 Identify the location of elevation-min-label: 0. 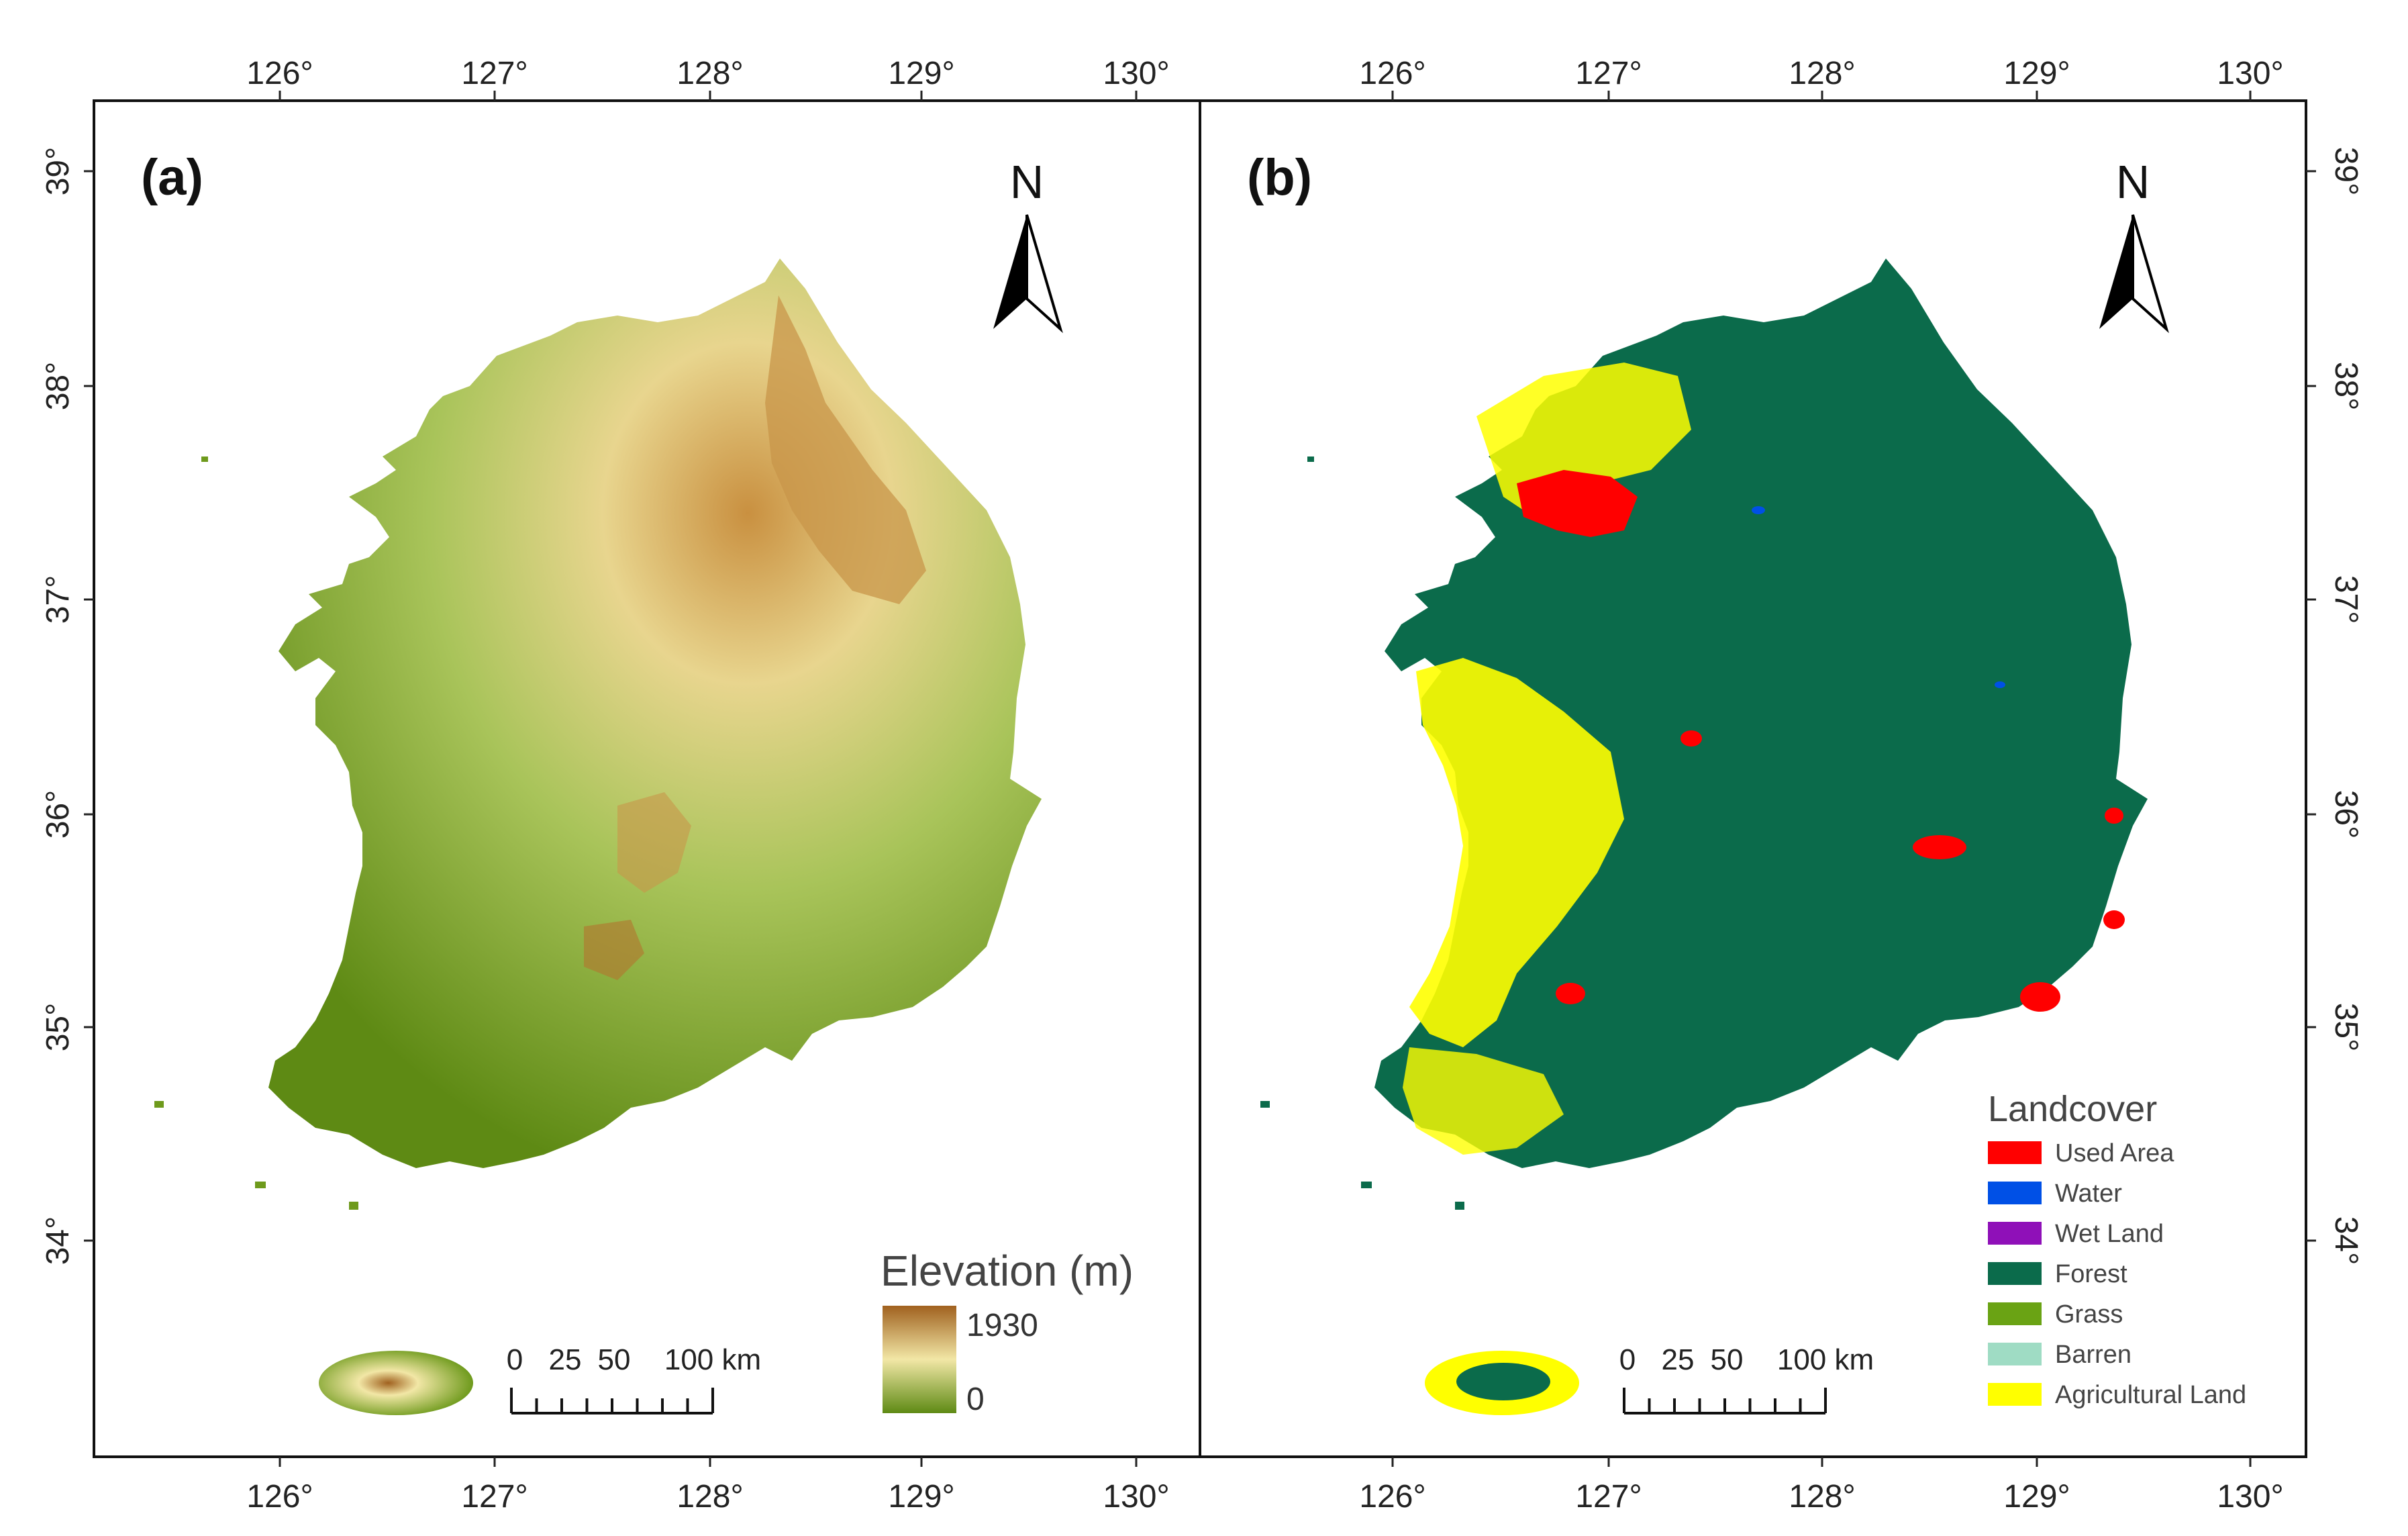
(976, 1399).